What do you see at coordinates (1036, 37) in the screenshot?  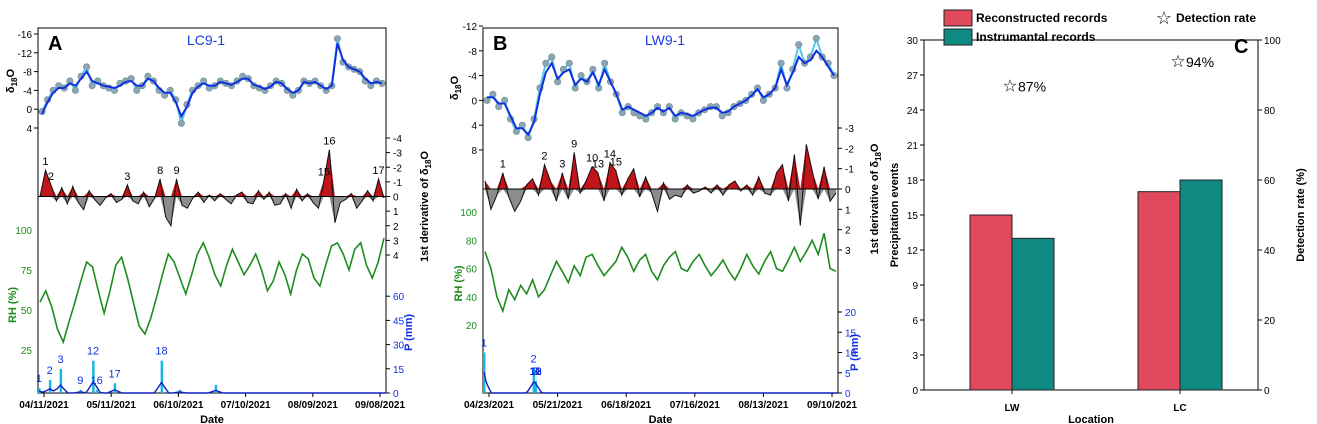 I see `legend-label: Instrumantal records` at bounding box center [1036, 37].